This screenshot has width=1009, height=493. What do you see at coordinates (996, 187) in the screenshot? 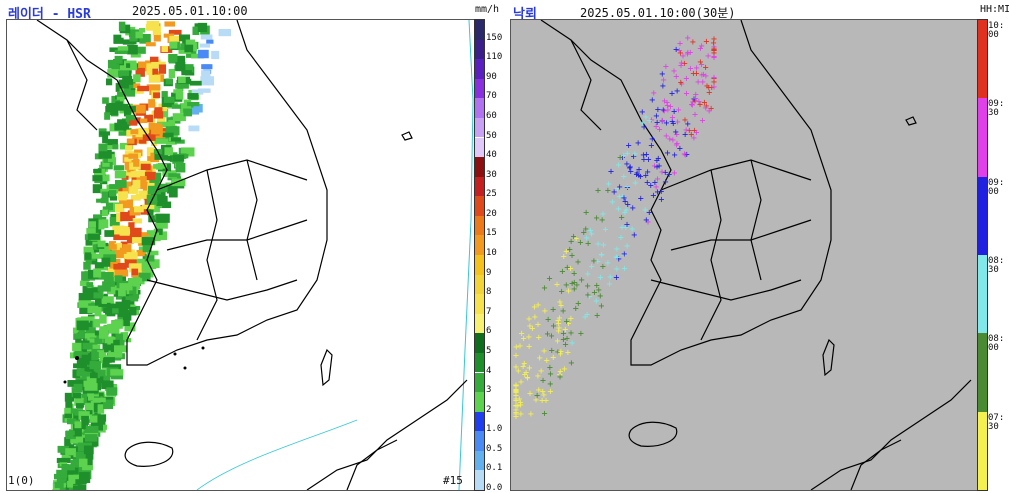
I see `legend-label: 09: 00` at bounding box center [996, 187].